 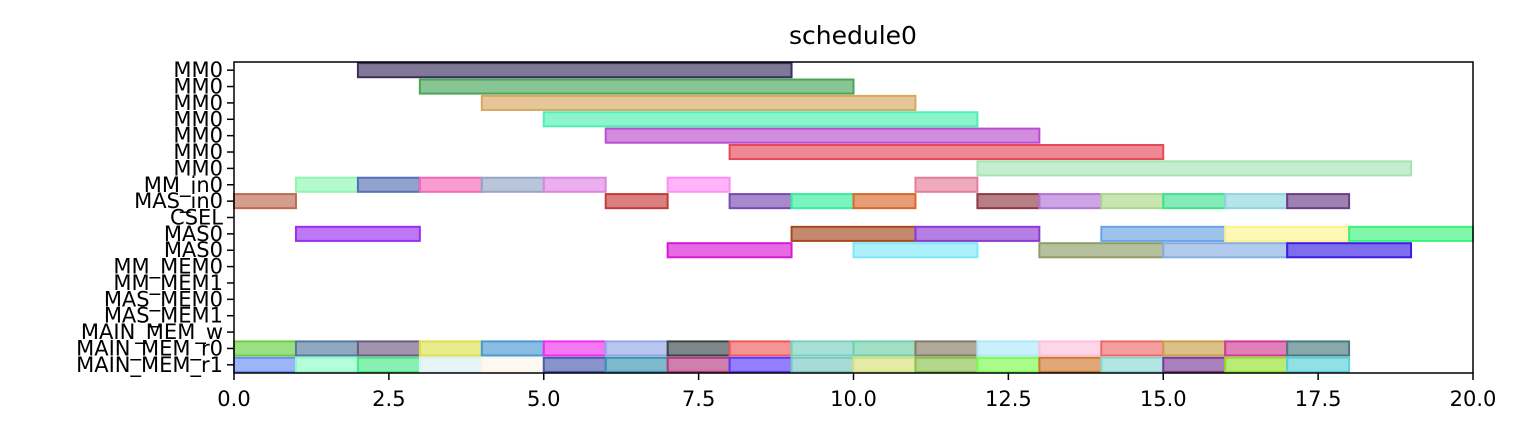 What do you see at coordinates (1008, 399) in the screenshot?
I see `x-tick-label: 12.5` at bounding box center [1008, 399].